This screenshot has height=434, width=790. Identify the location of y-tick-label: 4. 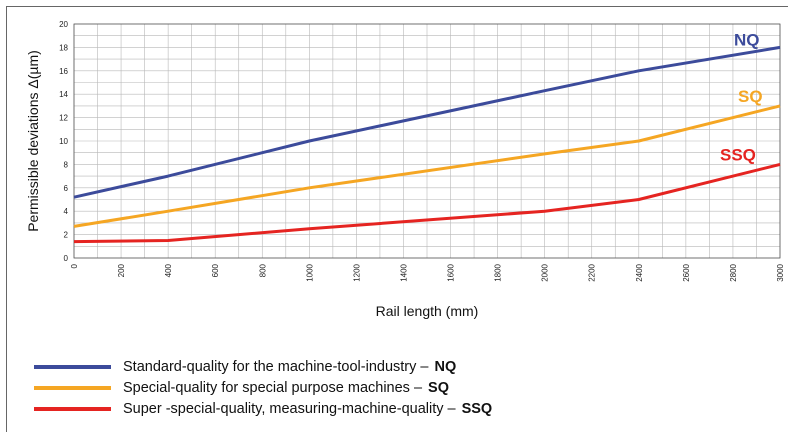
(66, 211).